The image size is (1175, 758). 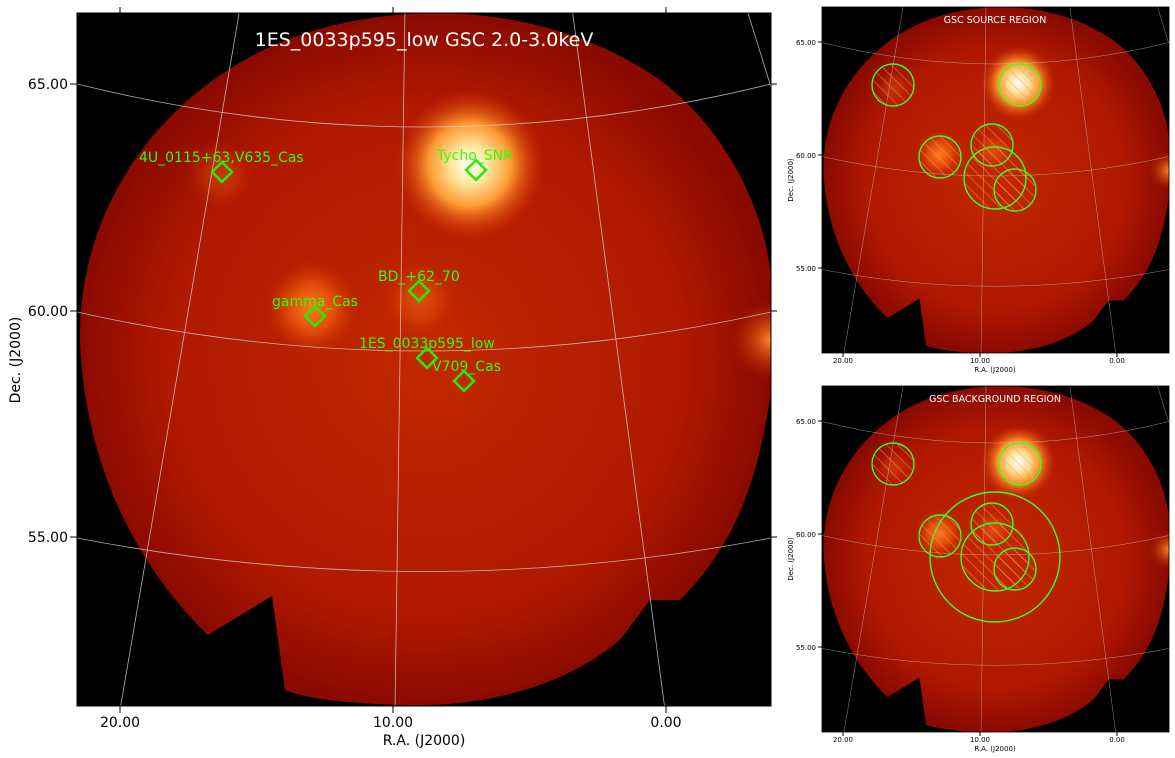 What do you see at coordinates (806, 648) in the screenshot?
I see `background-y-tick-label: 55.00` at bounding box center [806, 648].